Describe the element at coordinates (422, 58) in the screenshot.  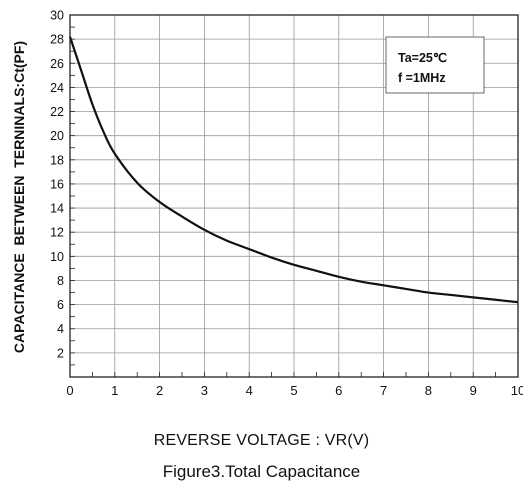
I see `annotation-temperature: Ta=25℃` at that location.